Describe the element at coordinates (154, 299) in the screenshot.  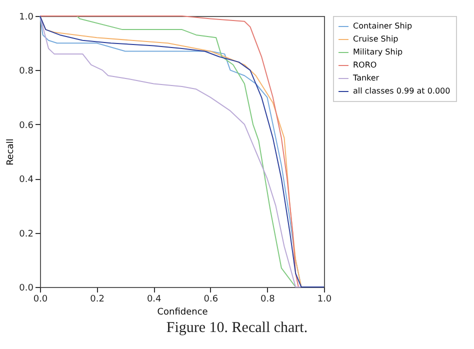
I see `x-tick-label: 0.4` at that location.